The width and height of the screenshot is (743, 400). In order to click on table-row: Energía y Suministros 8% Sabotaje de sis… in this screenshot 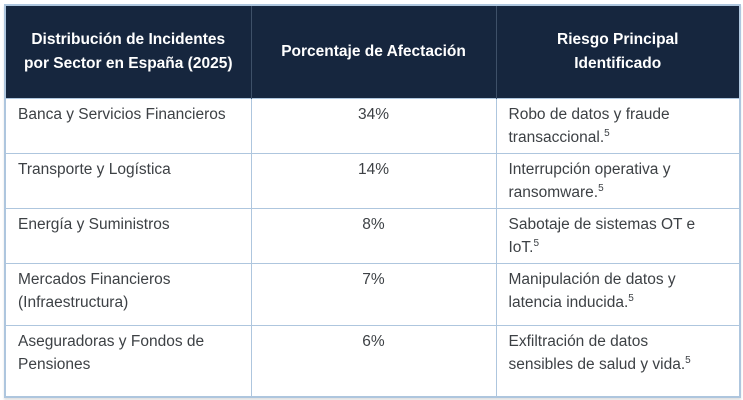, I will do `click(372, 235)`.